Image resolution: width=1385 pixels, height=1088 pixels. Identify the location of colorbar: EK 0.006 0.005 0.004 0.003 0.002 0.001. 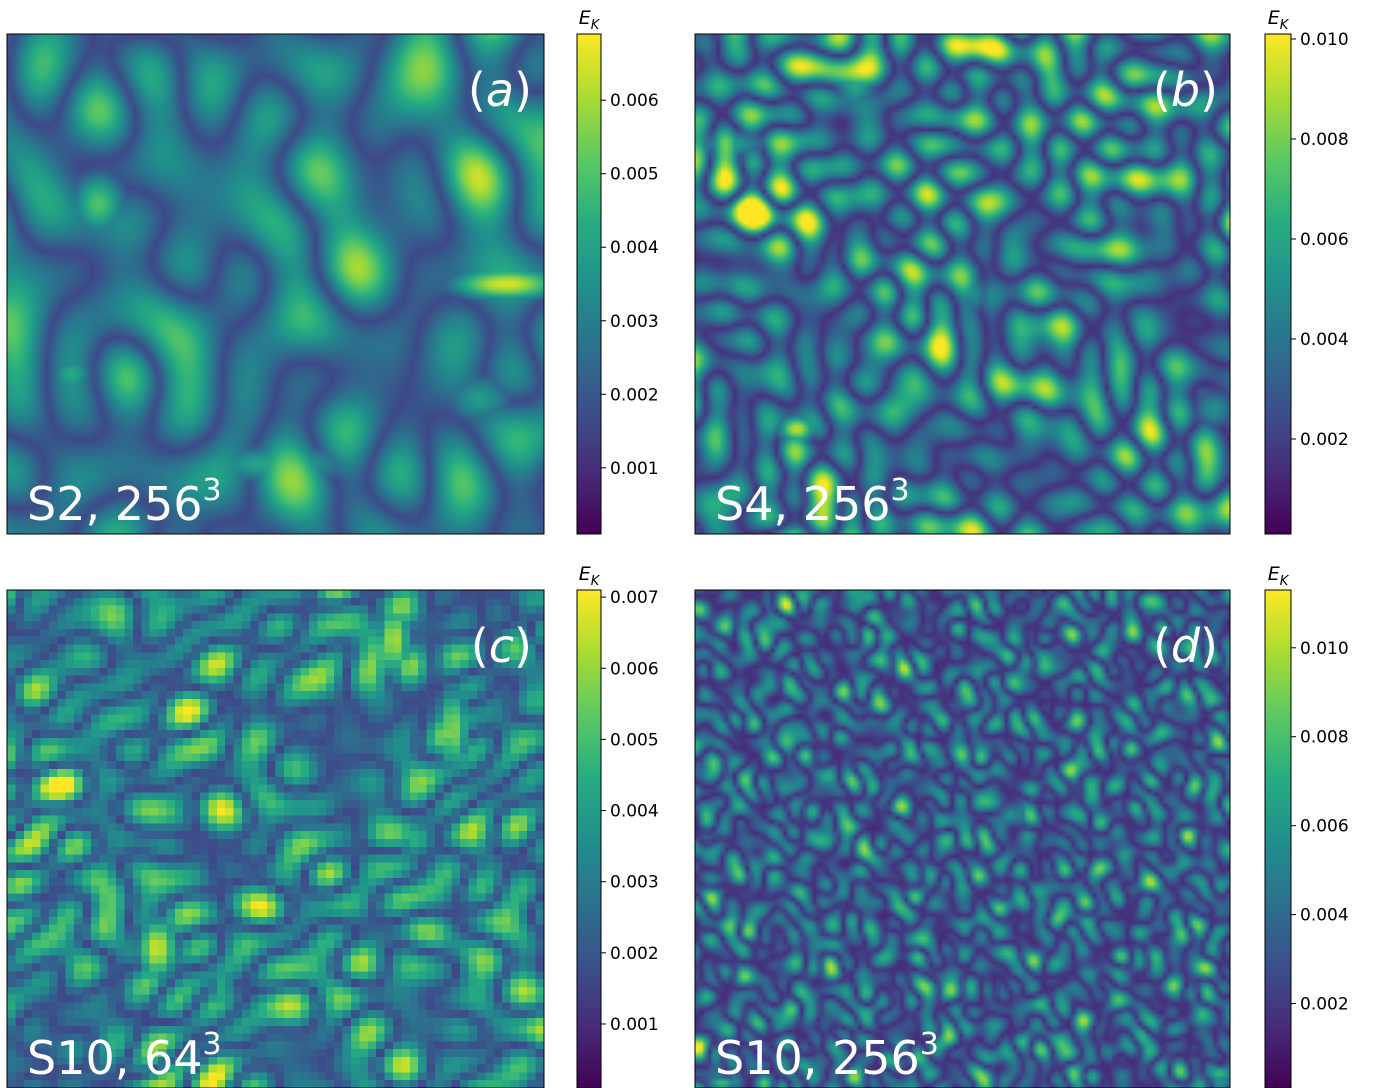
(617, 271).